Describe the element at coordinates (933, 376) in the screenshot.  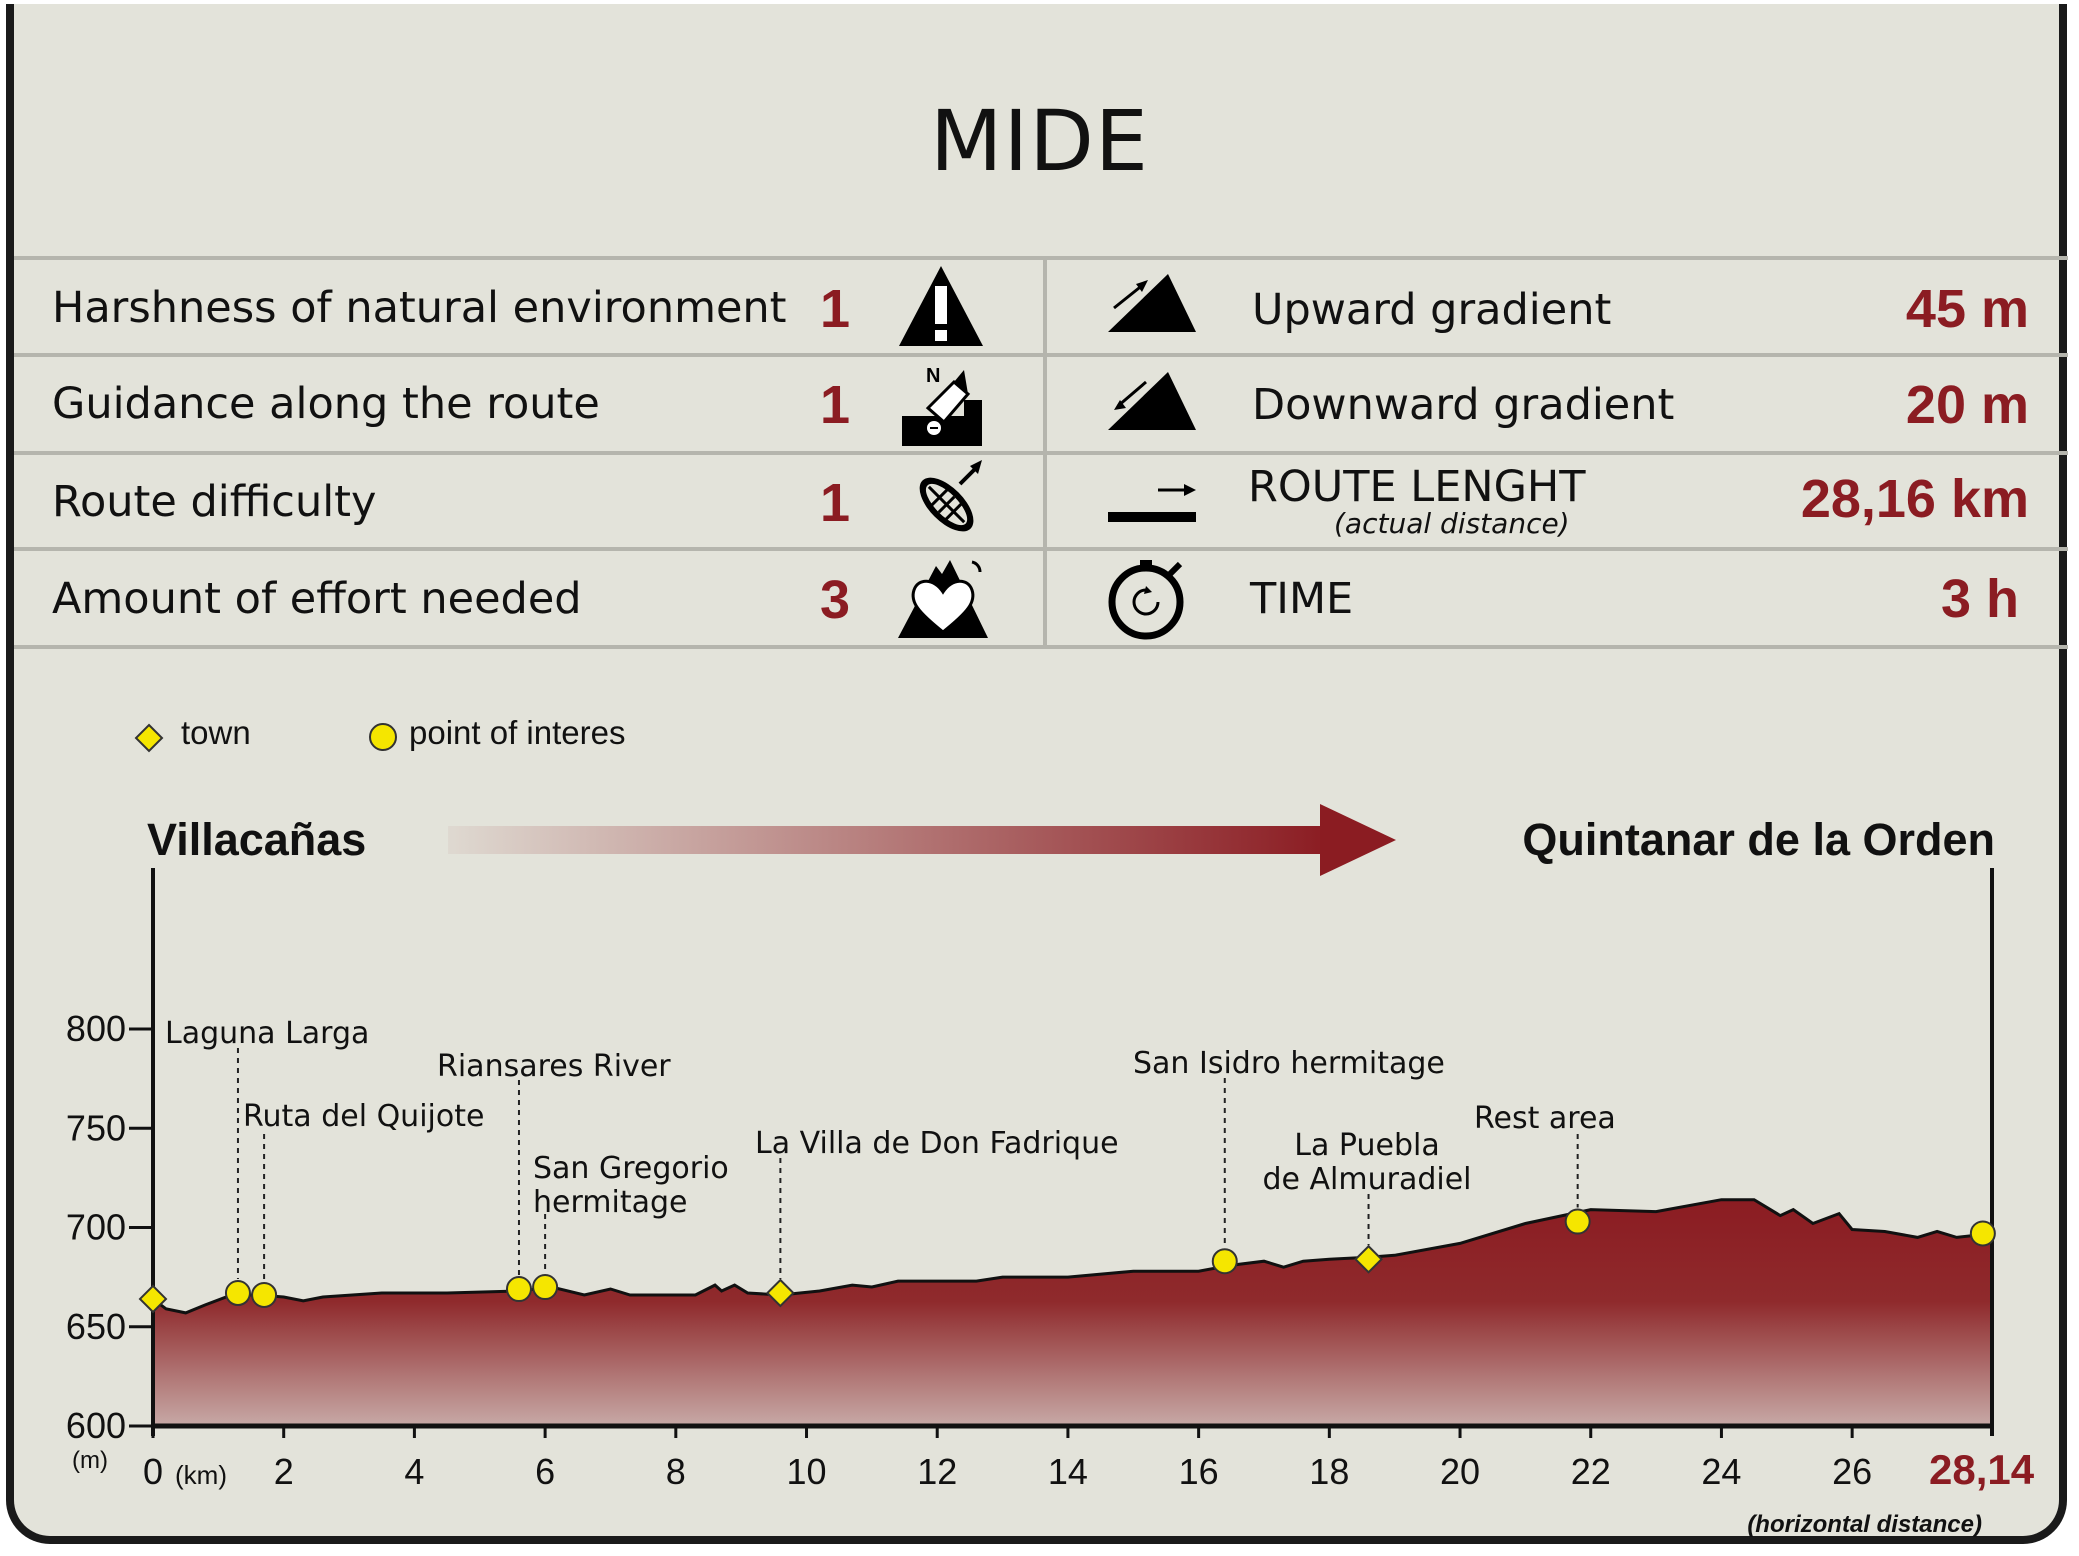
I see `svg-text: N` at that location.